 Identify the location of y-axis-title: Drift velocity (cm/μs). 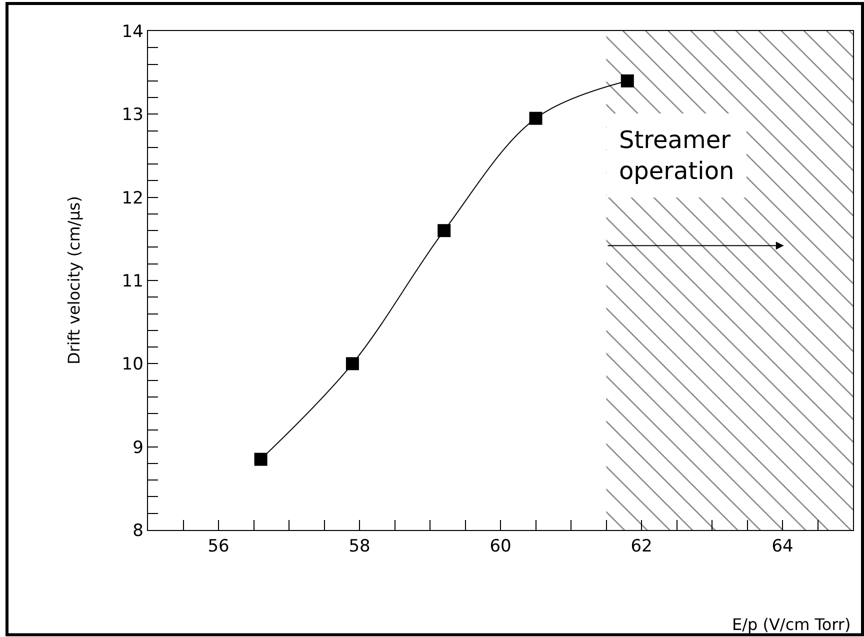
(74, 280).